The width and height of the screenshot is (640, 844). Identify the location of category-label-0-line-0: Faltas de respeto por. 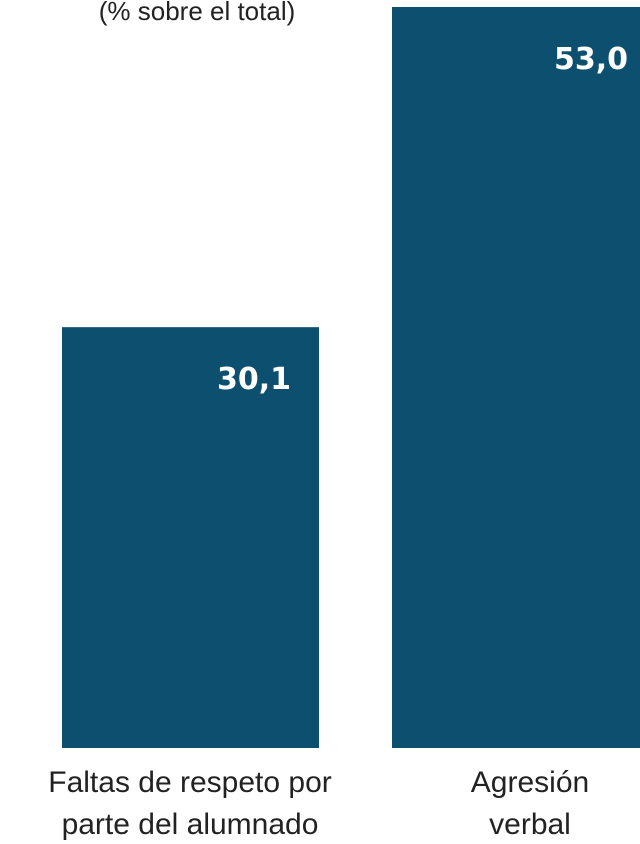
(190, 782).